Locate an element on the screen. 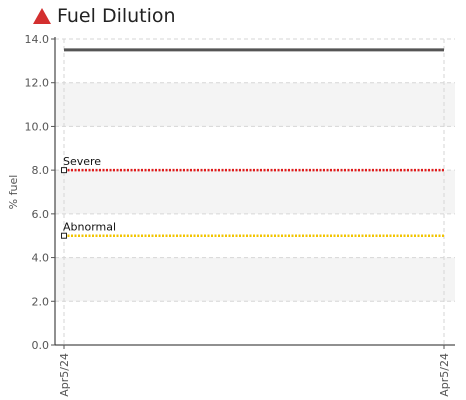 This screenshot has width=466, height=400. warning-triangle-icon is located at coordinates (42, 16).